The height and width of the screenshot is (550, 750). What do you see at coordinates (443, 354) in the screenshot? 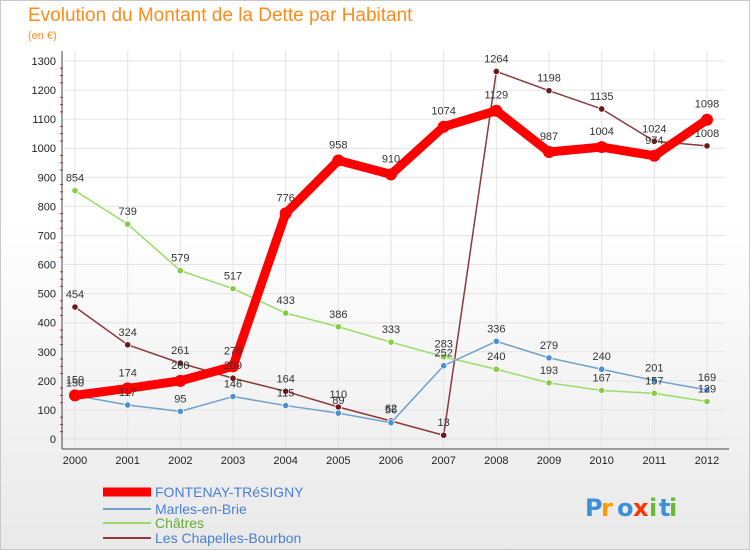
I see `data-label: 252` at bounding box center [443, 354].